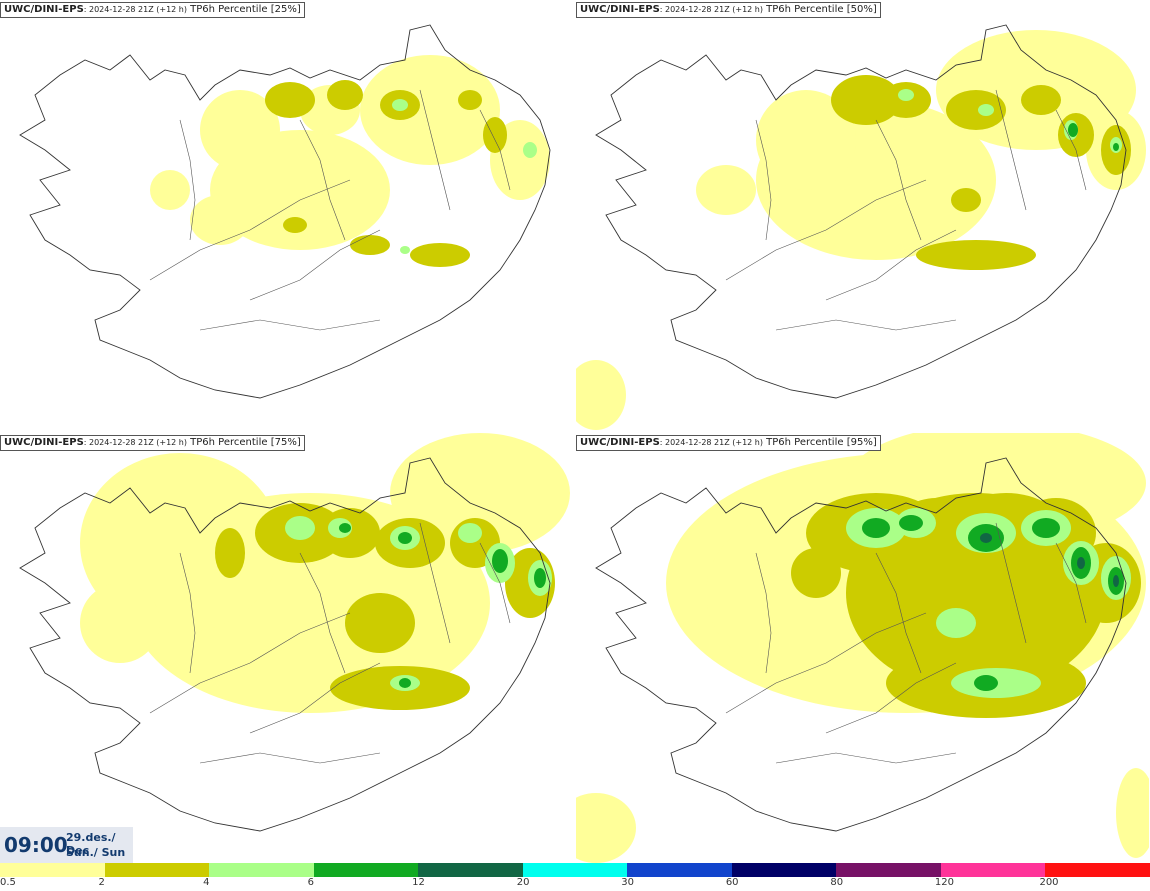  Describe the element at coordinates (523, 882) in the screenshot. I see `colorbar-tick-label: 20` at that location.